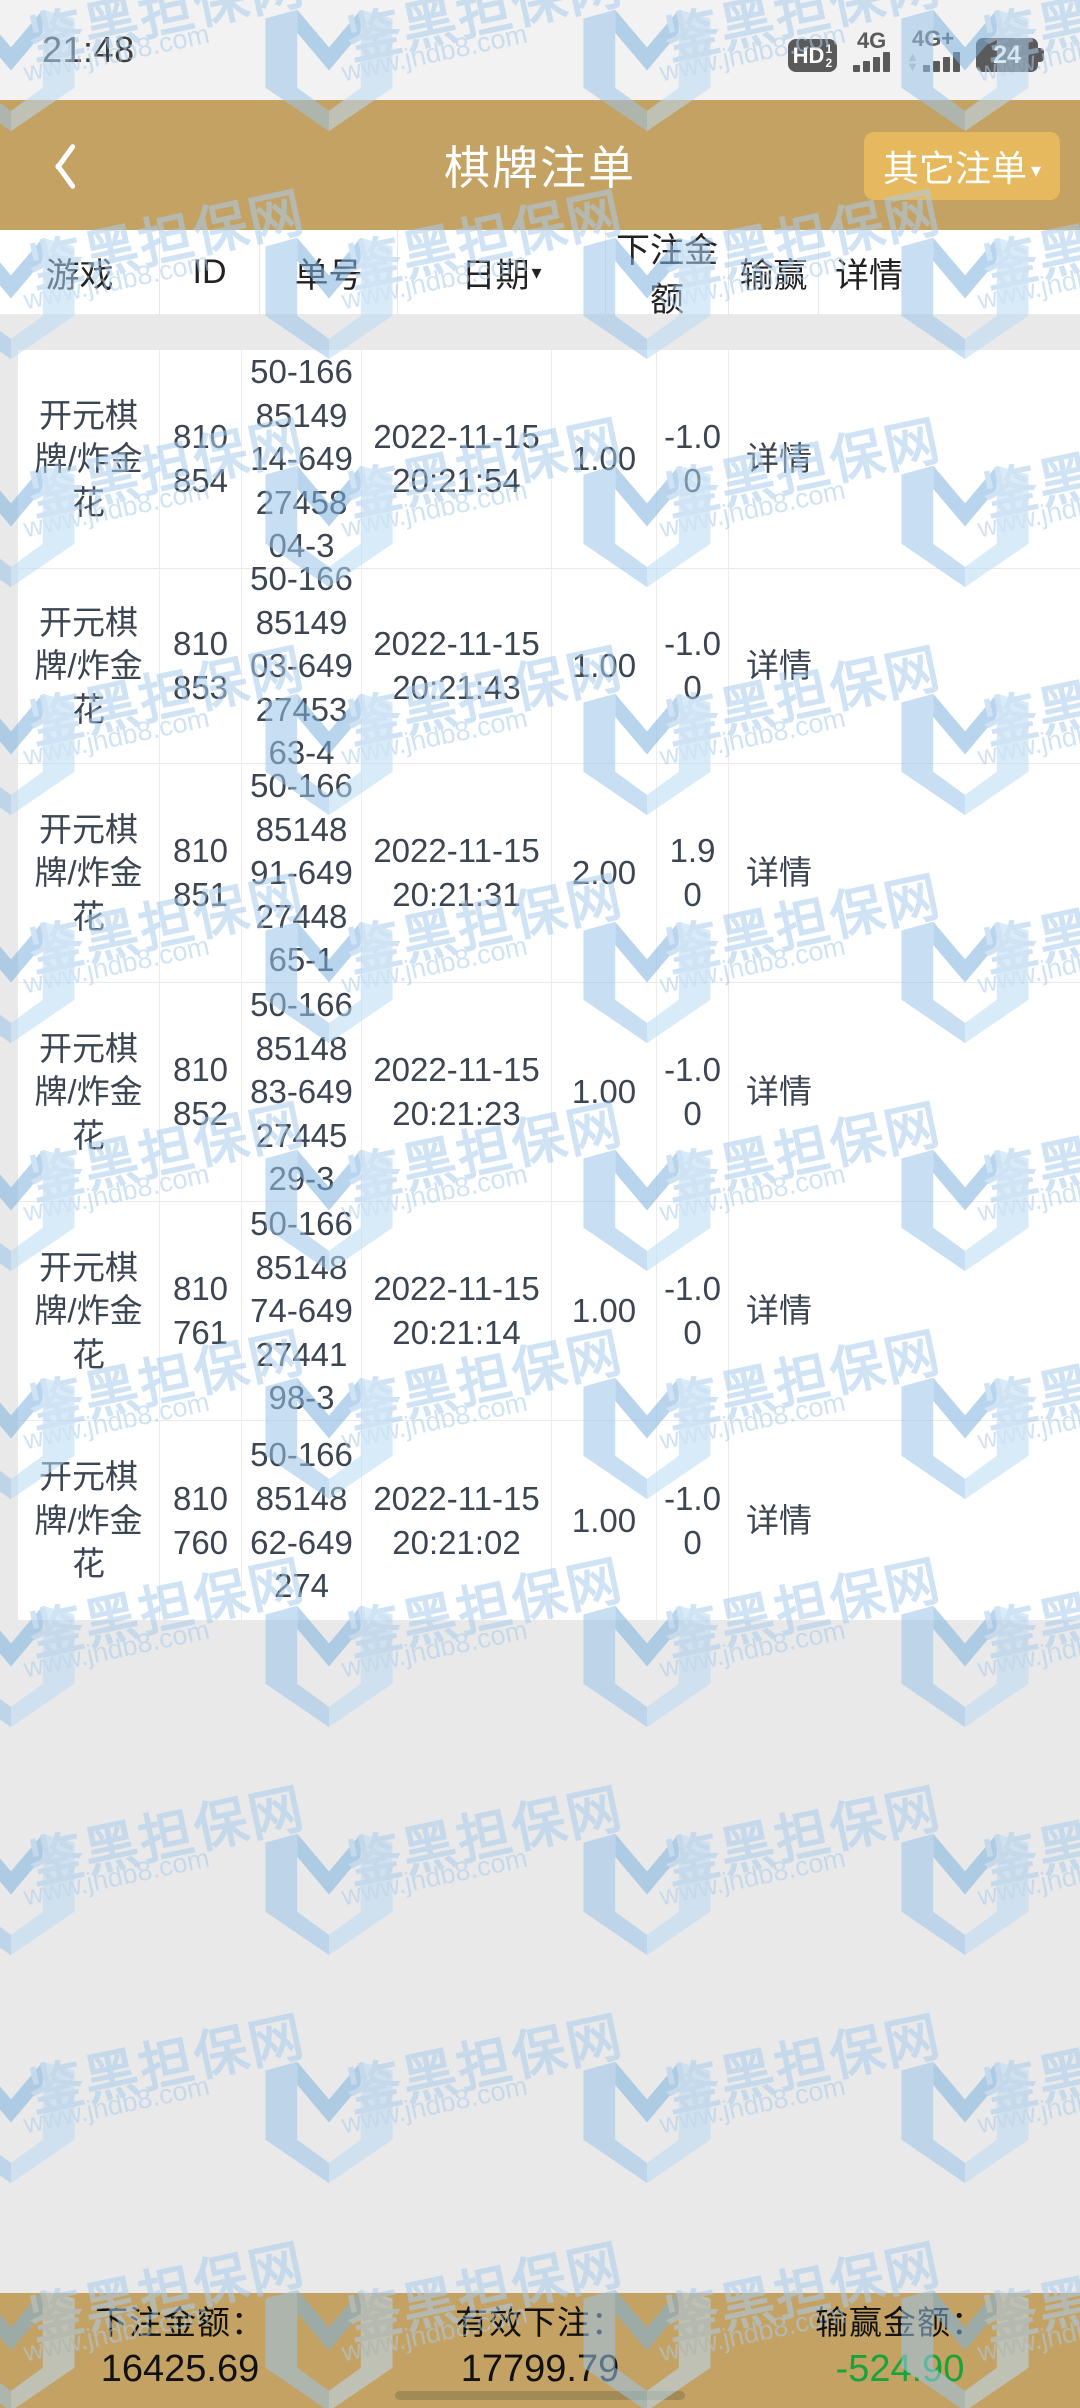 This screenshot has height=2408, width=1080. I want to click on cell-order-no: 50-1668514914-6492745804-3, so click(302, 459).